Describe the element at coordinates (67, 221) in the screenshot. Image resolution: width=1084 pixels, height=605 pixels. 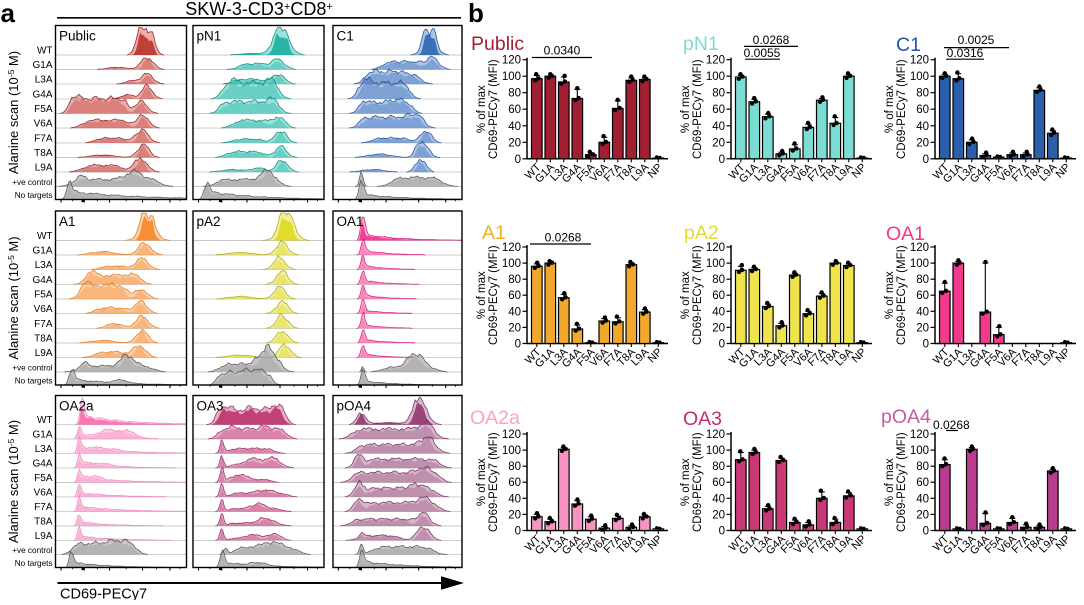
I see `svg-text: A1` at that location.